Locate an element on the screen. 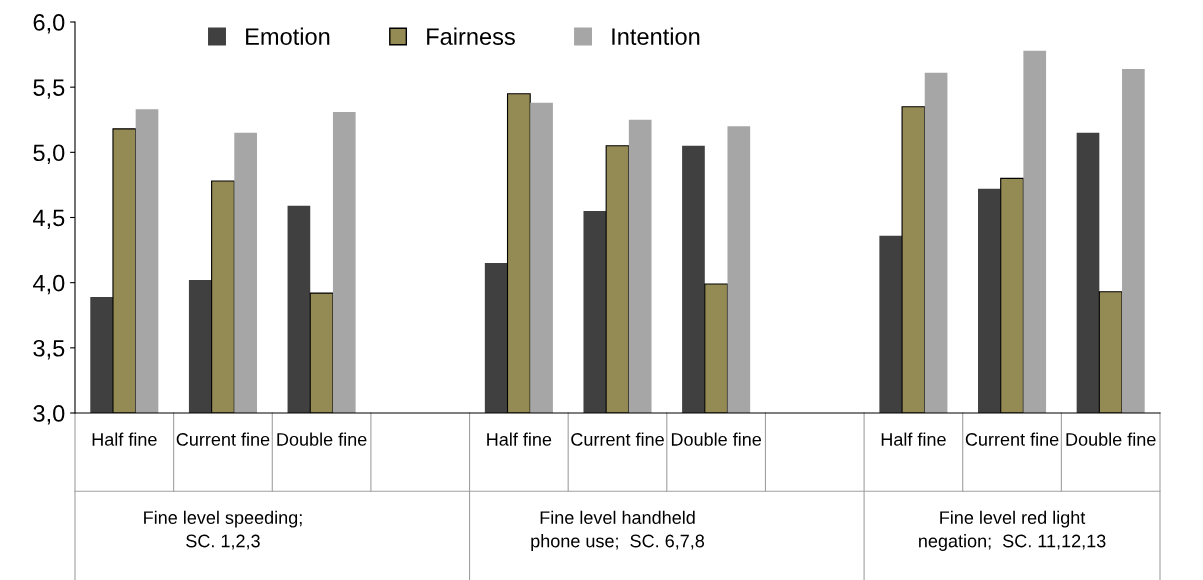  legend-label: Fairness is located at coordinates (471, 36).